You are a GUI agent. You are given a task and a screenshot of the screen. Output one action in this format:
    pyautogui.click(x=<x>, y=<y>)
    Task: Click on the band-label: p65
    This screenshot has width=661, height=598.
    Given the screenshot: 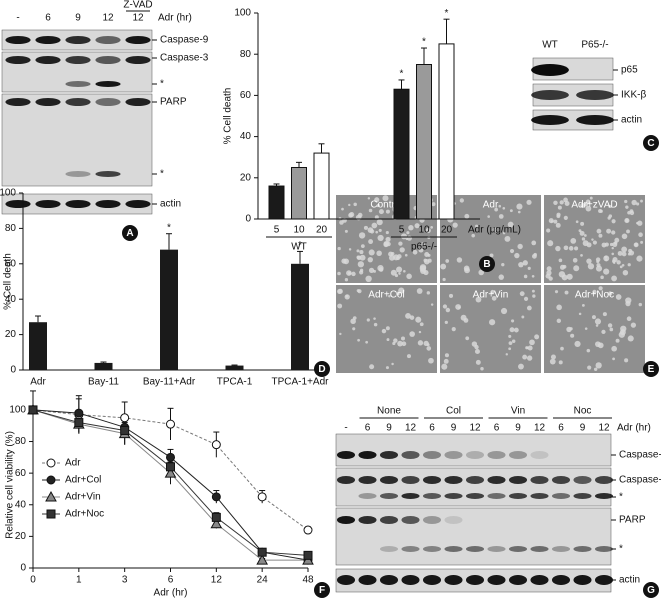 What is the action you would take?
    pyautogui.click(x=629, y=70)
    